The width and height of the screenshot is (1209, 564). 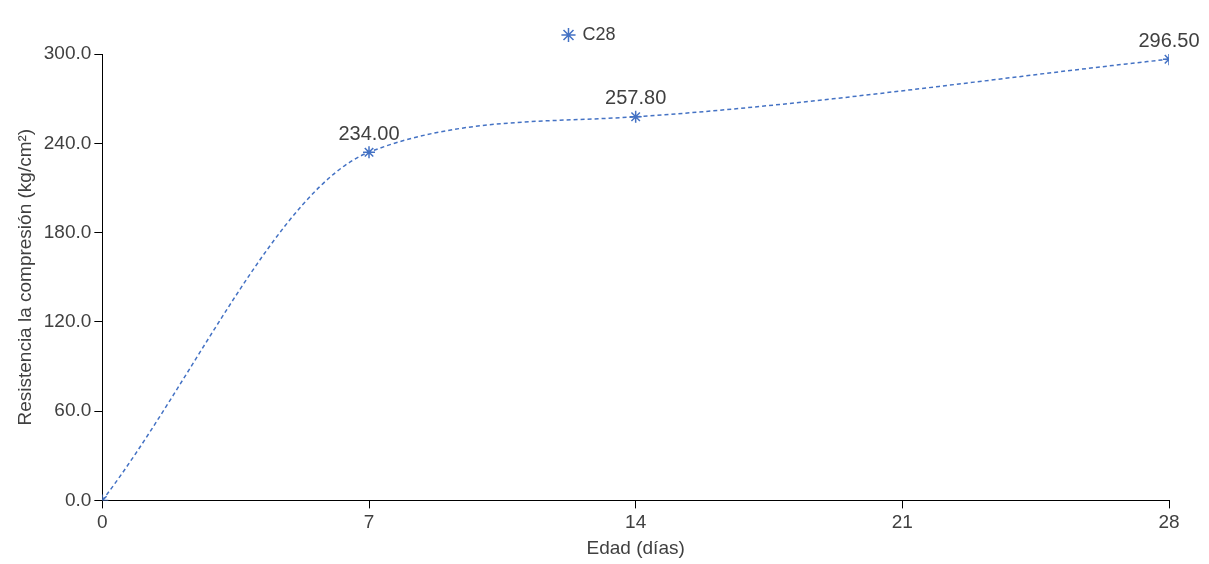 What do you see at coordinates (636, 97) in the screenshot?
I see `data-label: 257.80` at bounding box center [636, 97].